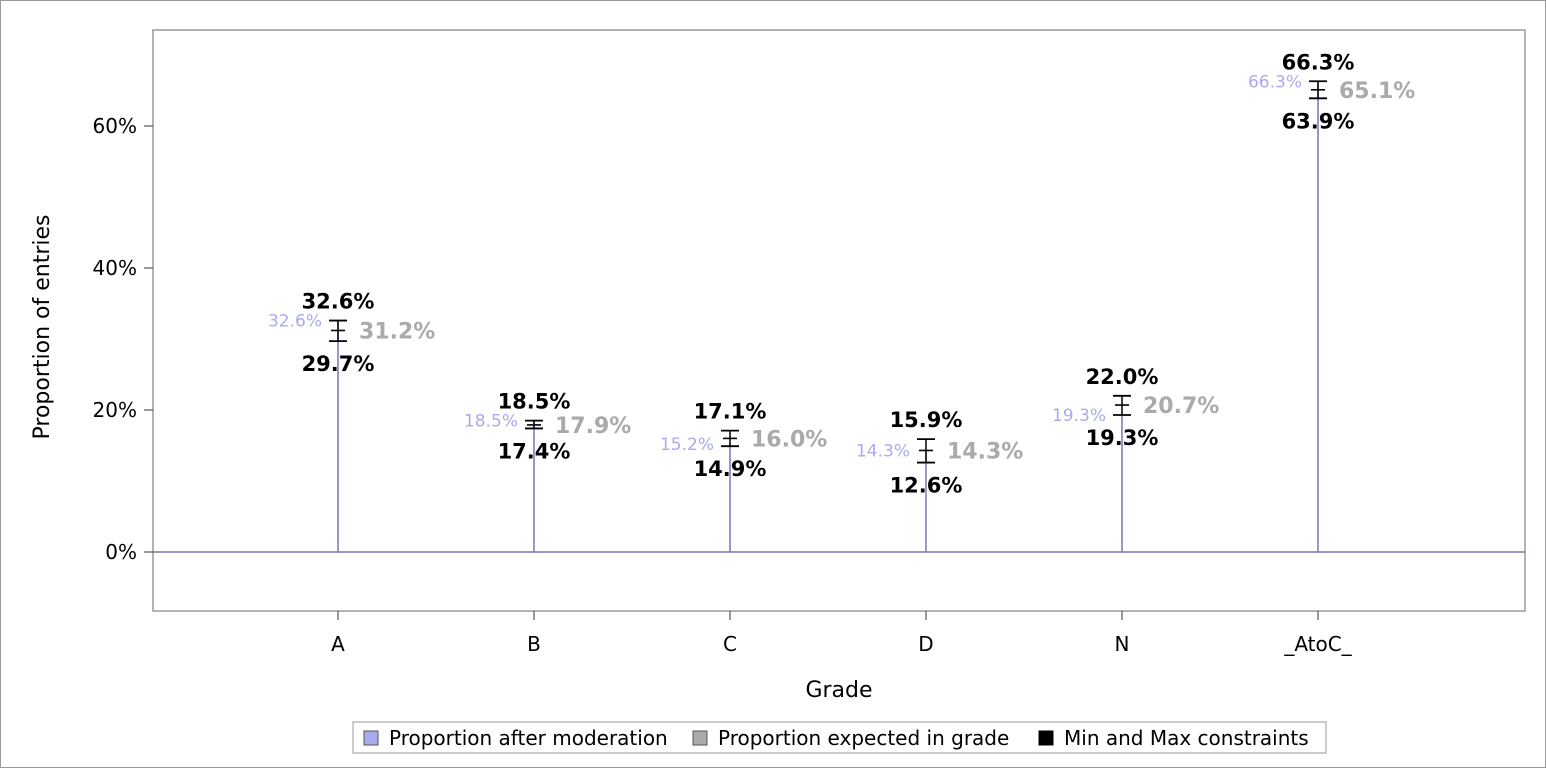  I want to click on label-moderation: 15.2%, so click(687, 445).